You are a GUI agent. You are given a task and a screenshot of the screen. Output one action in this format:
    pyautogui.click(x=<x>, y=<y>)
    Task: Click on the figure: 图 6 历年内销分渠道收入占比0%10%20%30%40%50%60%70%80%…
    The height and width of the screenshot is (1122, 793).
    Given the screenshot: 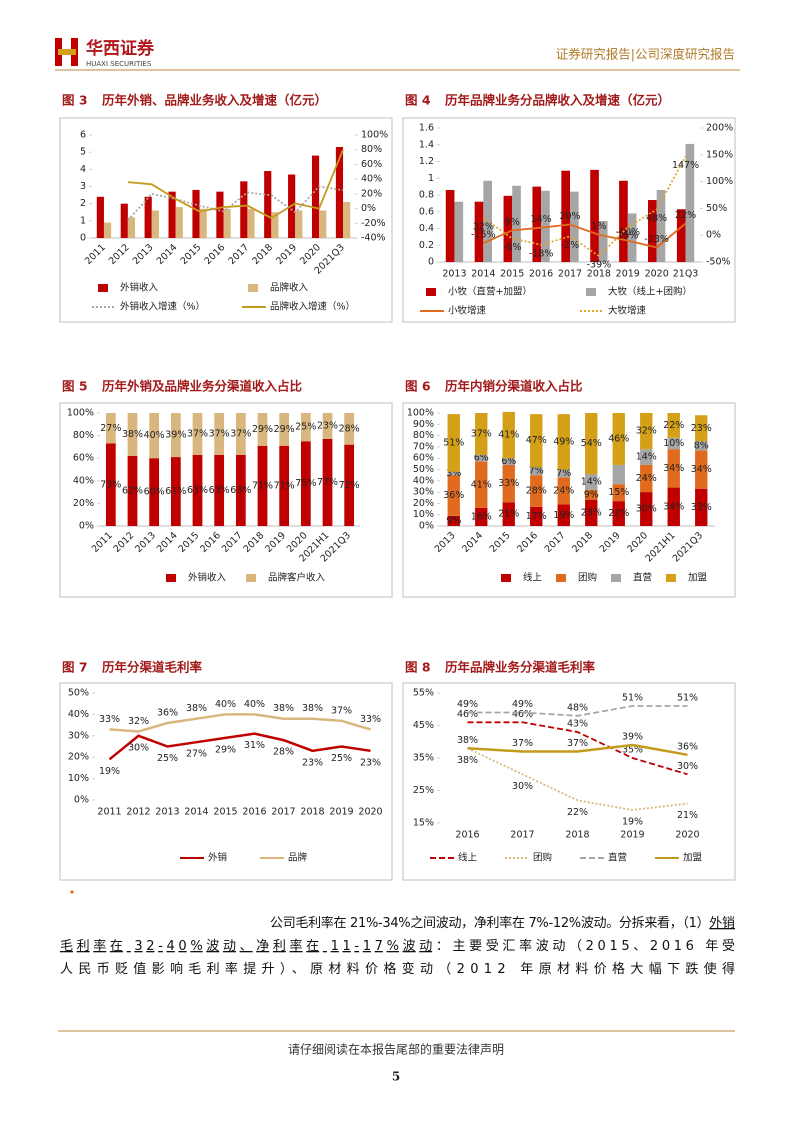 What is the action you would take?
    pyautogui.click(x=569, y=488)
    